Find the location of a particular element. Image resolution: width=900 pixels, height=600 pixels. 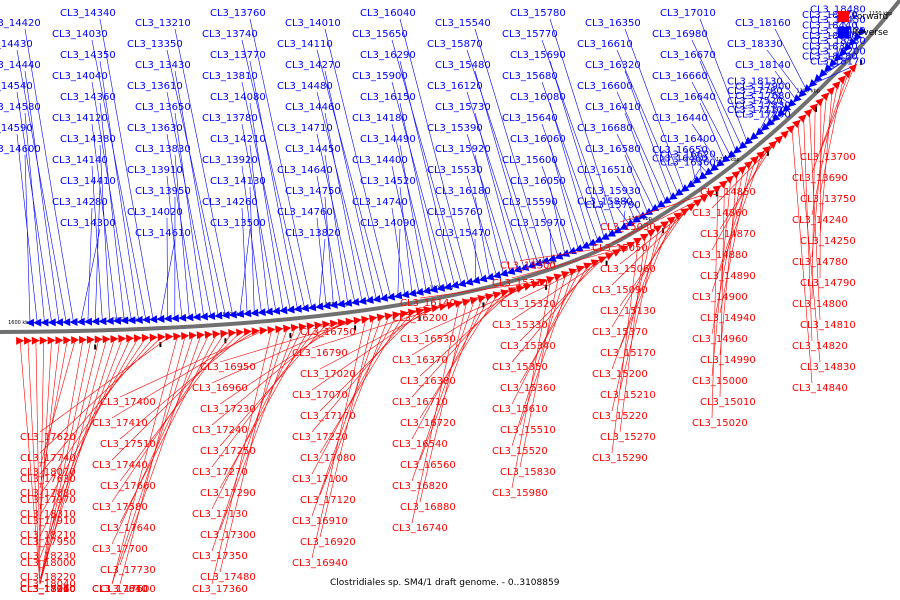

forward-gene-label: CL3_15090 is located at coordinates (620, 290).